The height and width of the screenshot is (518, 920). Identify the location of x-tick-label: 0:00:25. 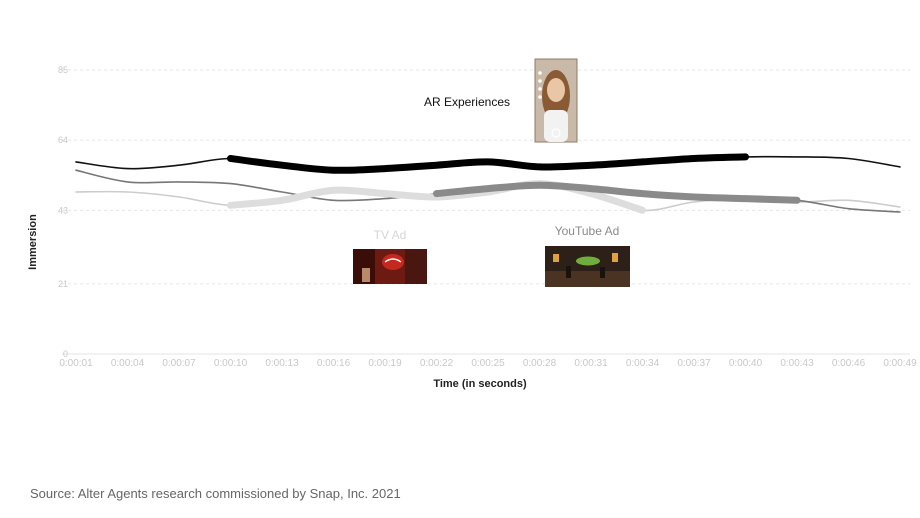
(488, 363).